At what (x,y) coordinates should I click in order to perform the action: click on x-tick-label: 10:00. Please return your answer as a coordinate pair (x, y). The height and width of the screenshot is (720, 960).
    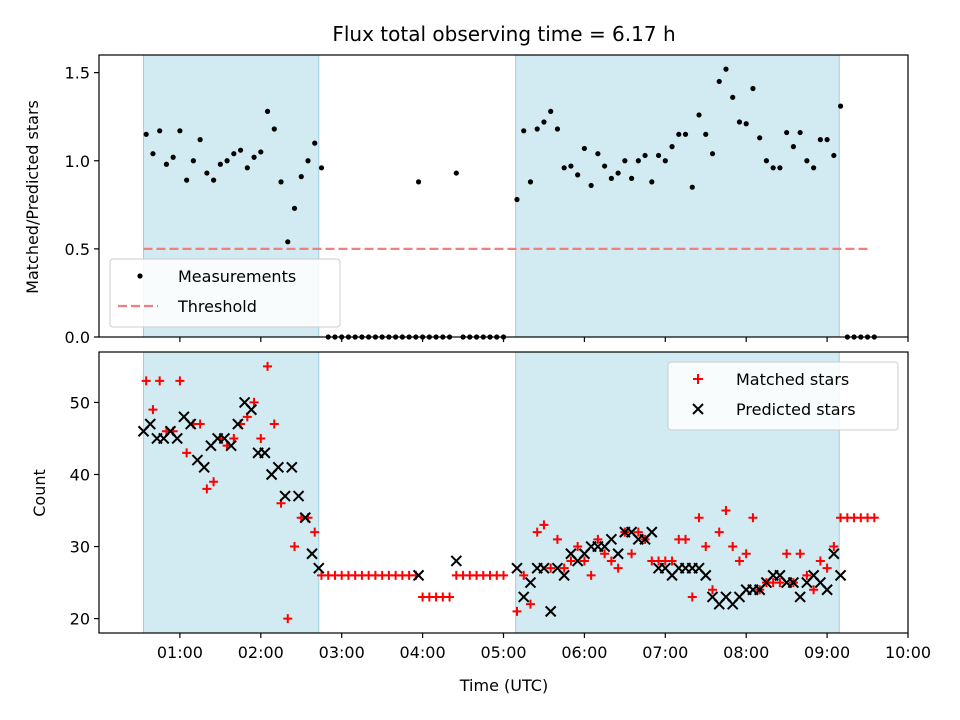
    Looking at the image, I should click on (908, 652).